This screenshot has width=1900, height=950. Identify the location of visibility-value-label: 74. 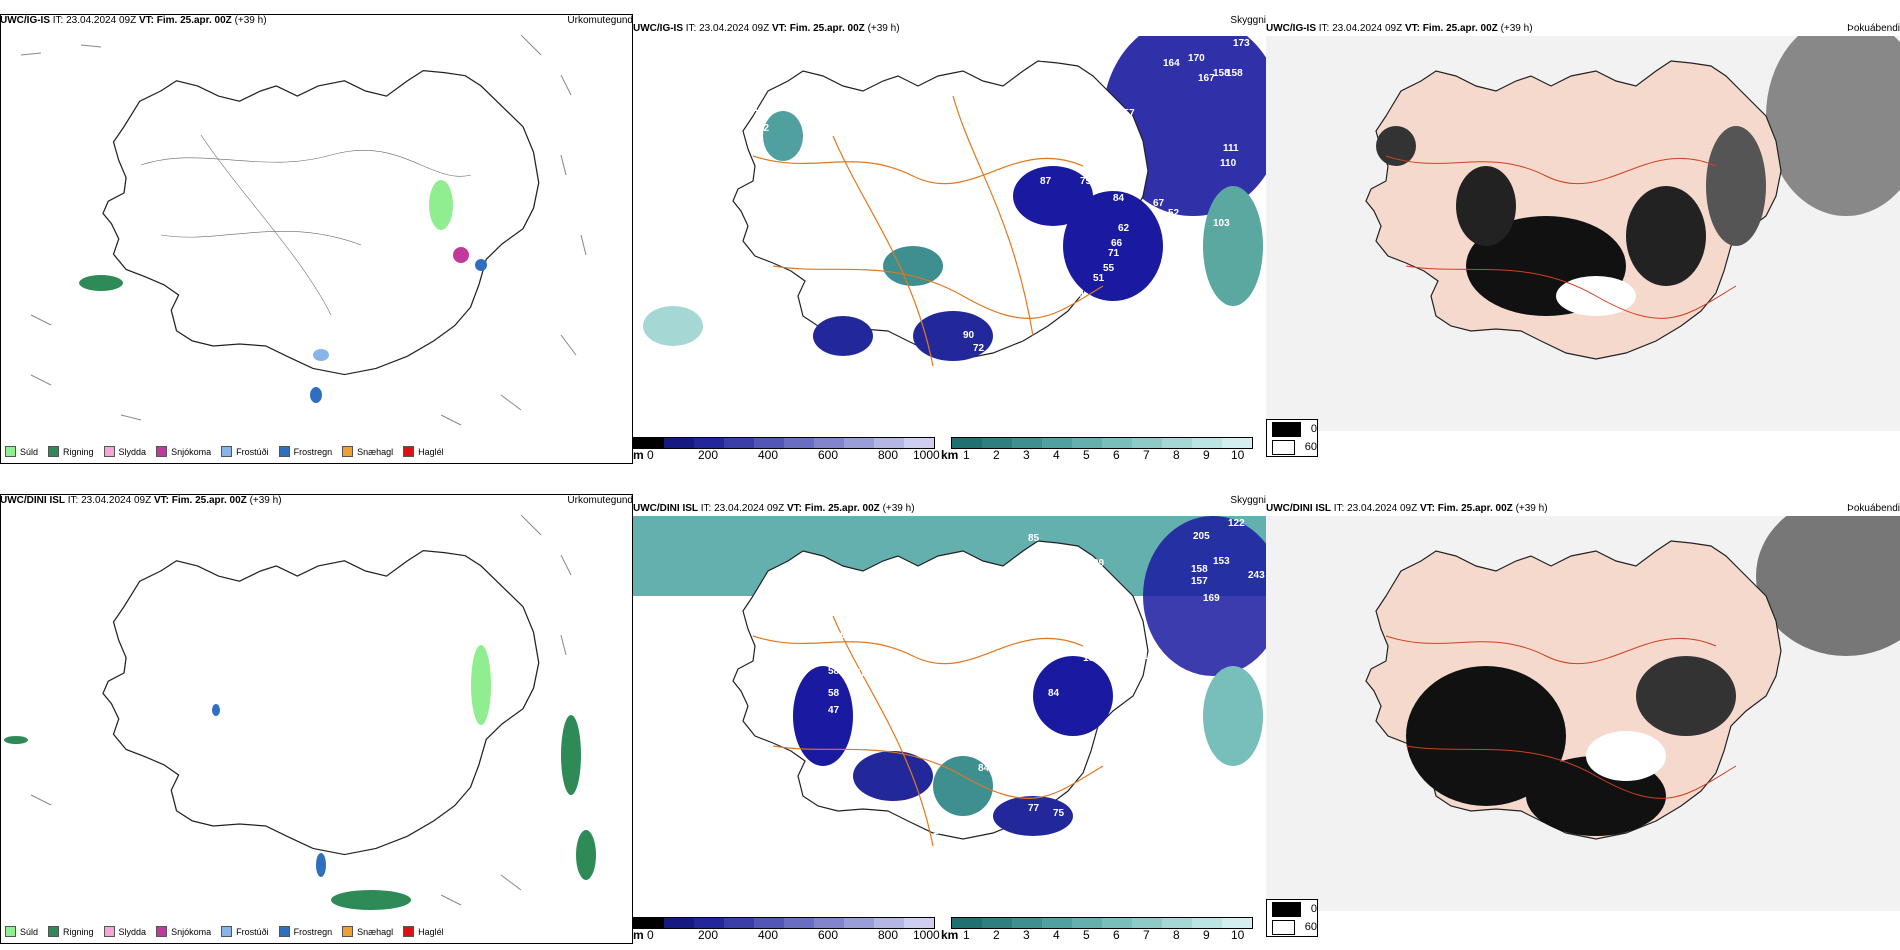
(1079, 295).